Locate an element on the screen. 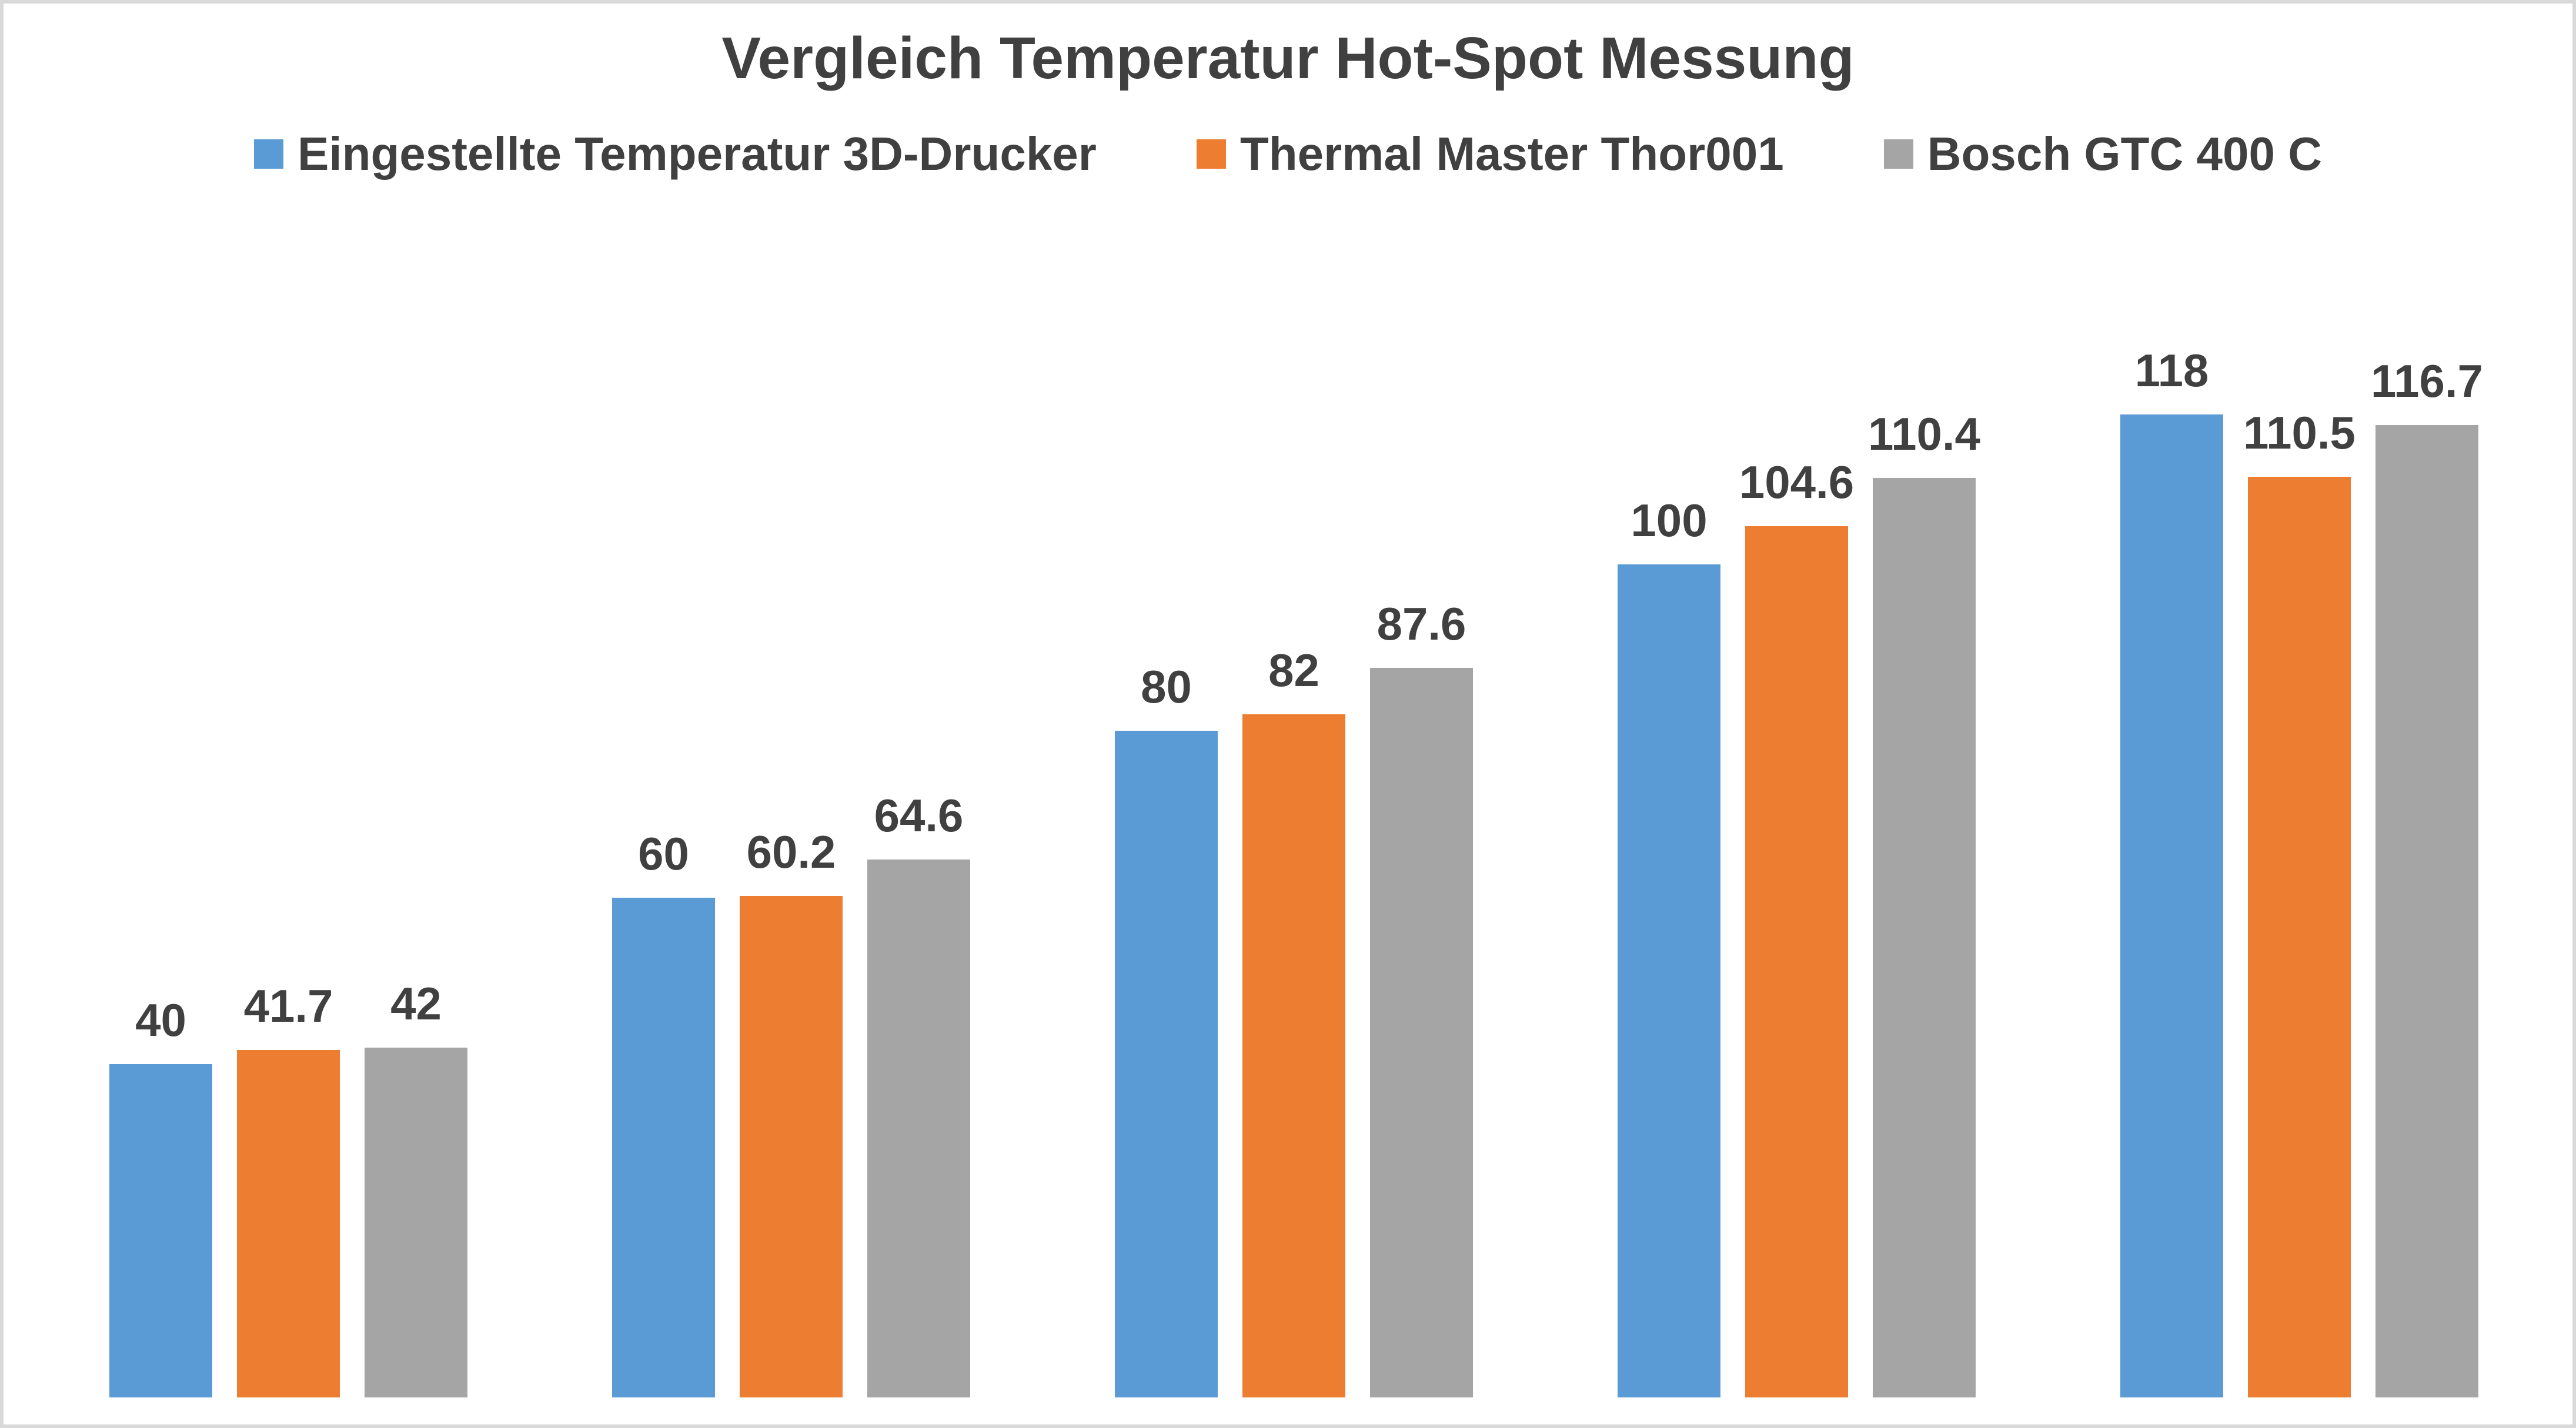 Image resolution: width=2576 pixels, height=1428 pixels. bar: 60.2 is located at coordinates (791, 1113).